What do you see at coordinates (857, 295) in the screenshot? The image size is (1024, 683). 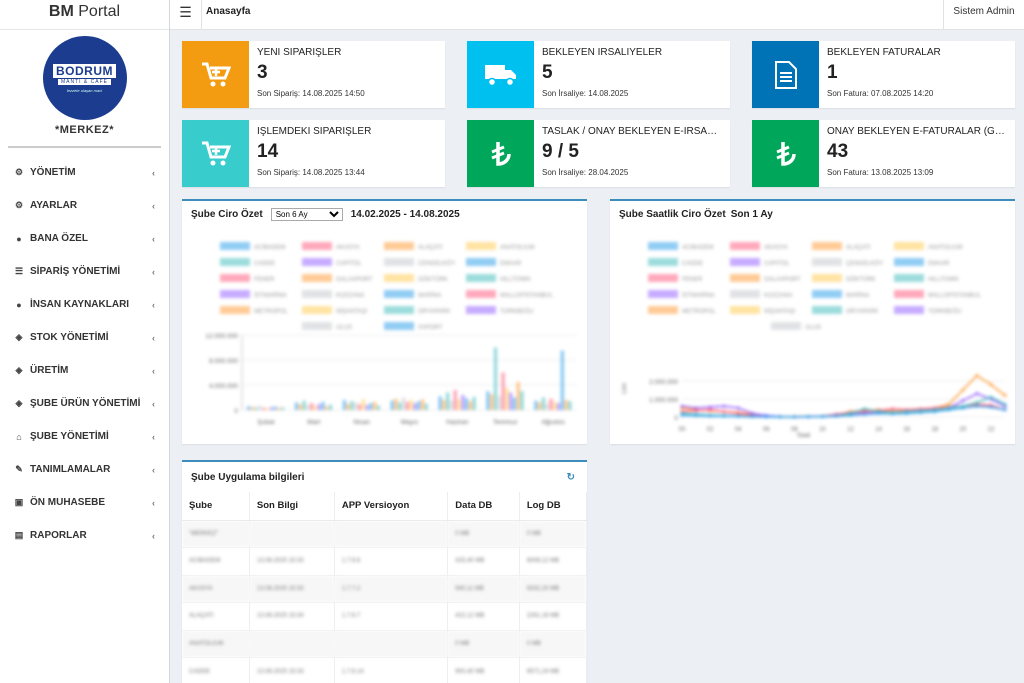 I see `legend-label: MARİNA` at bounding box center [857, 295].